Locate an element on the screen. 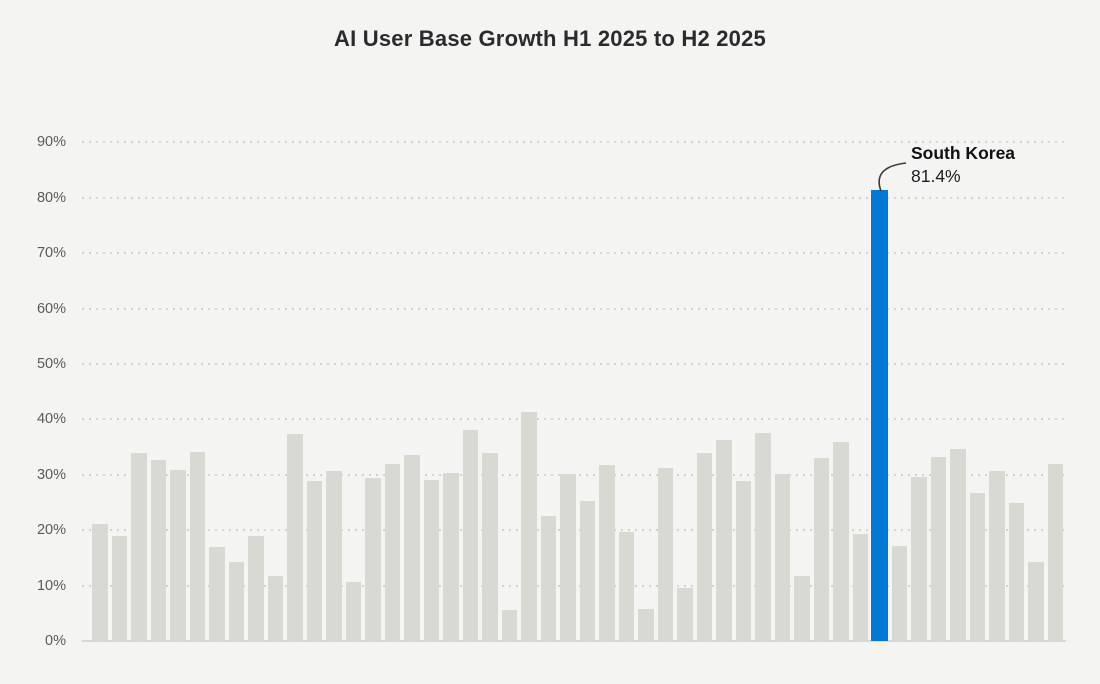  x-axis-line is located at coordinates (574, 641).